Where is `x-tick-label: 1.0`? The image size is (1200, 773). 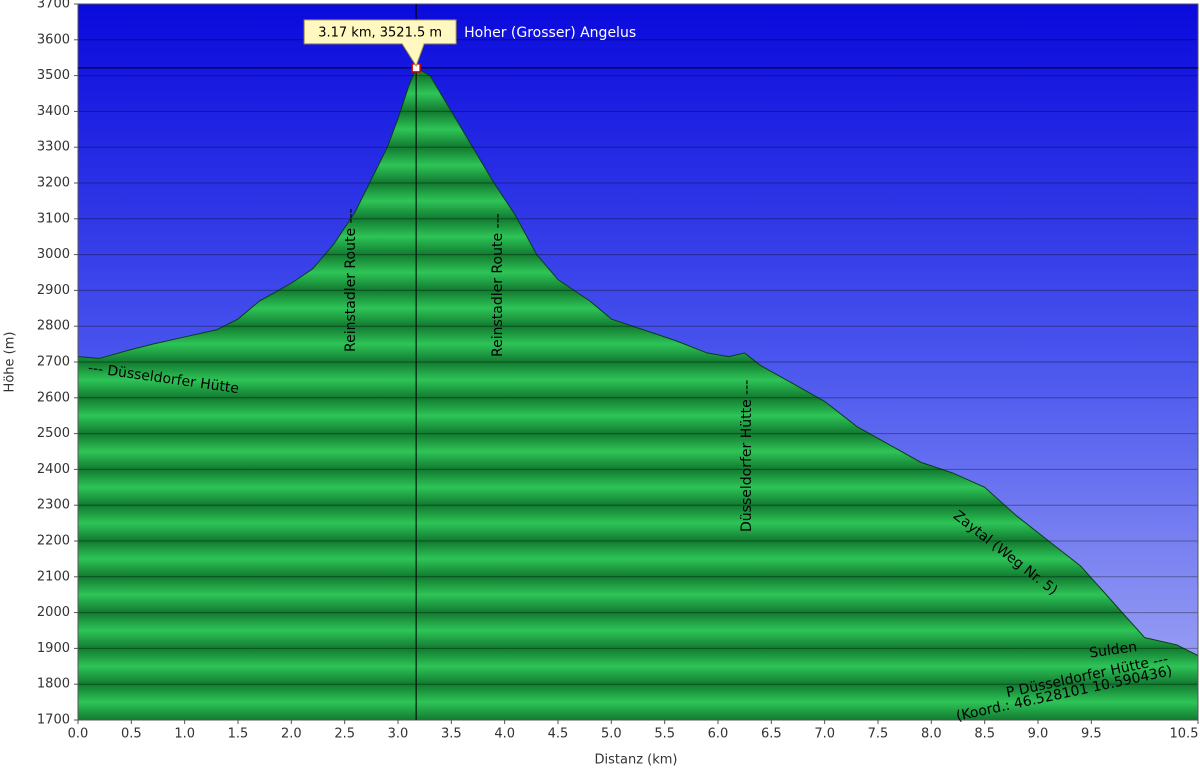
x-tick-label: 1.0 is located at coordinates (184, 734).